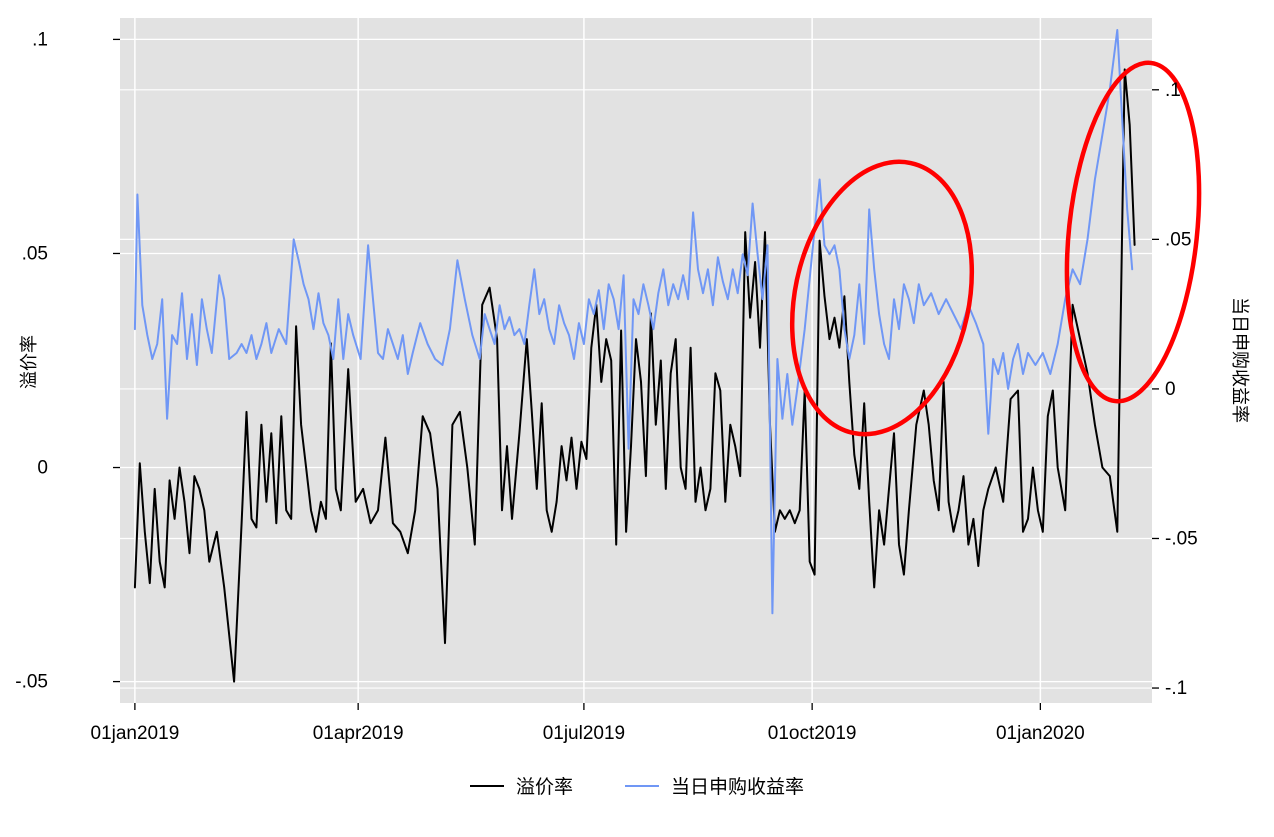 This screenshot has width=1274, height=837. Describe the element at coordinates (812, 733) in the screenshot. I see `x-tick-label: 01oct2019` at that location.